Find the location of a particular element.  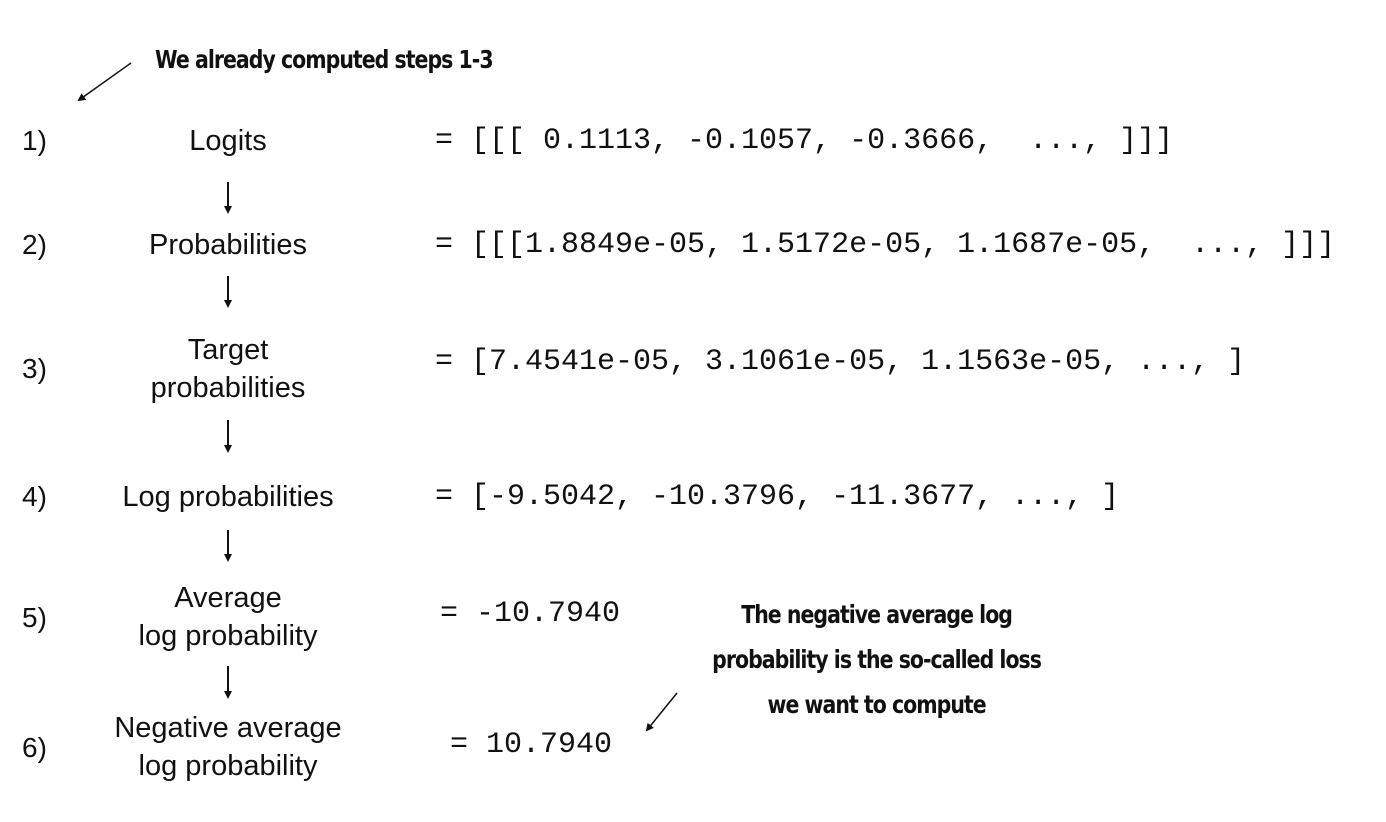

step-number: 1) is located at coordinates (34, 140).